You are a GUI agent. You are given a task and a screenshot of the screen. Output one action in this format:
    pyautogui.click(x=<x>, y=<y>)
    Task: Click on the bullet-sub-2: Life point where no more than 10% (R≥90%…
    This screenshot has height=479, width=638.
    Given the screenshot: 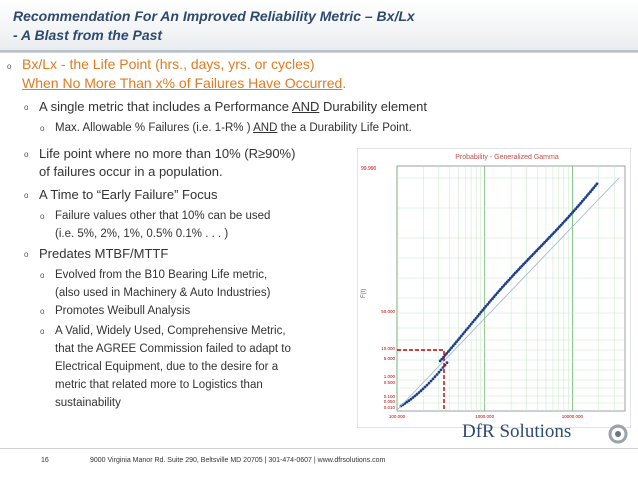 What is the action you would take?
    pyautogui.click(x=167, y=163)
    